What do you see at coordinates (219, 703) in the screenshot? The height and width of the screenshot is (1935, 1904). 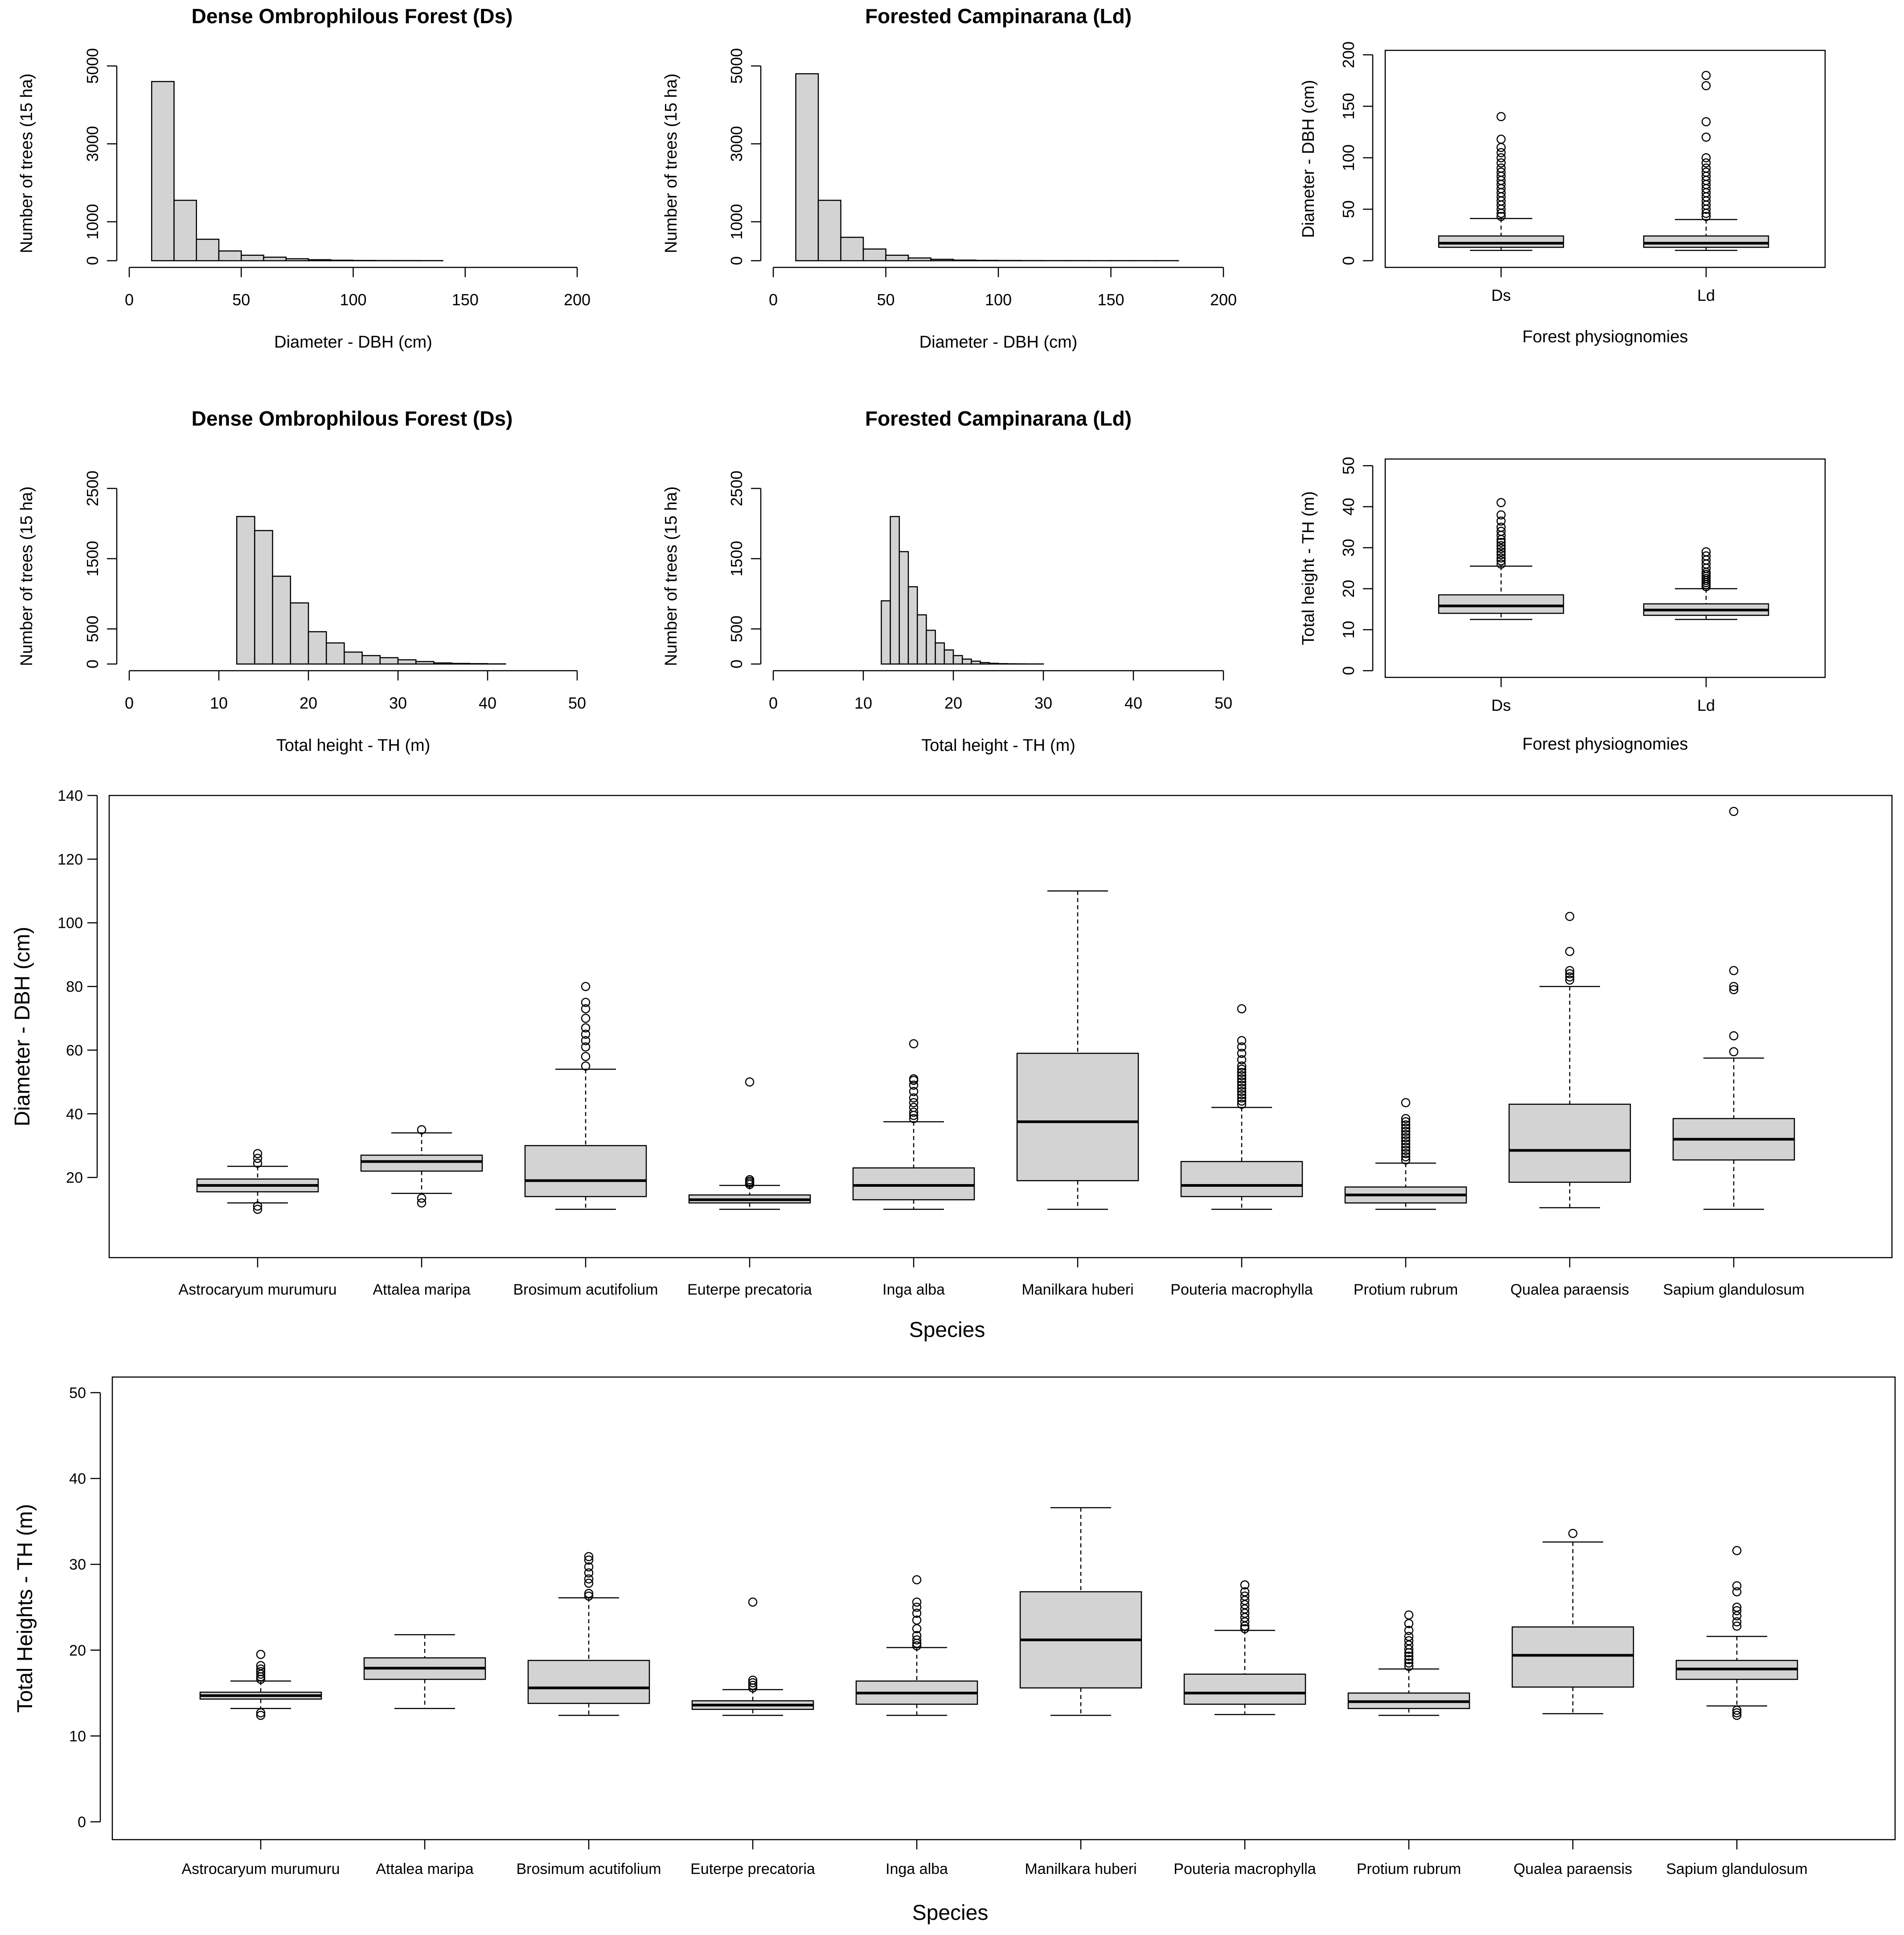 I see `x-tick-label: 10` at bounding box center [219, 703].